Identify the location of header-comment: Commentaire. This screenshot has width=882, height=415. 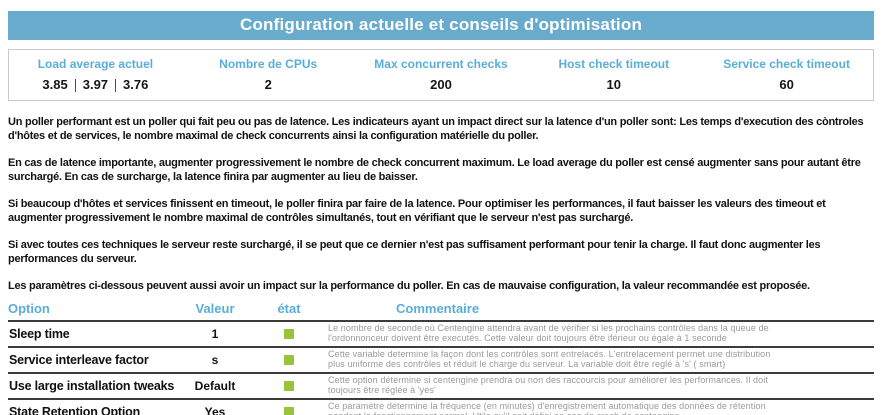
(438, 308).